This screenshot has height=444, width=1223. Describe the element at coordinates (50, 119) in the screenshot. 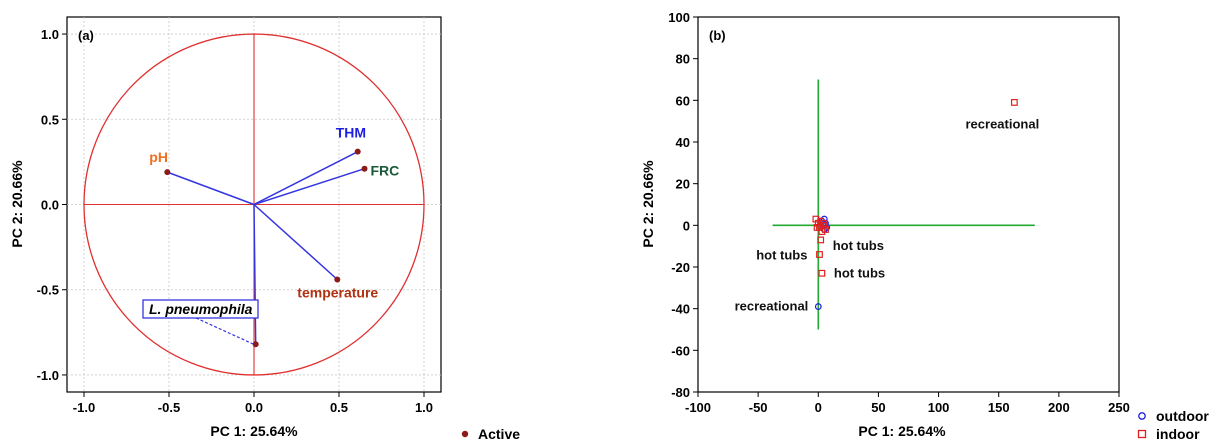

I see `panel-a-y-tick-label: 0.5` at that location.